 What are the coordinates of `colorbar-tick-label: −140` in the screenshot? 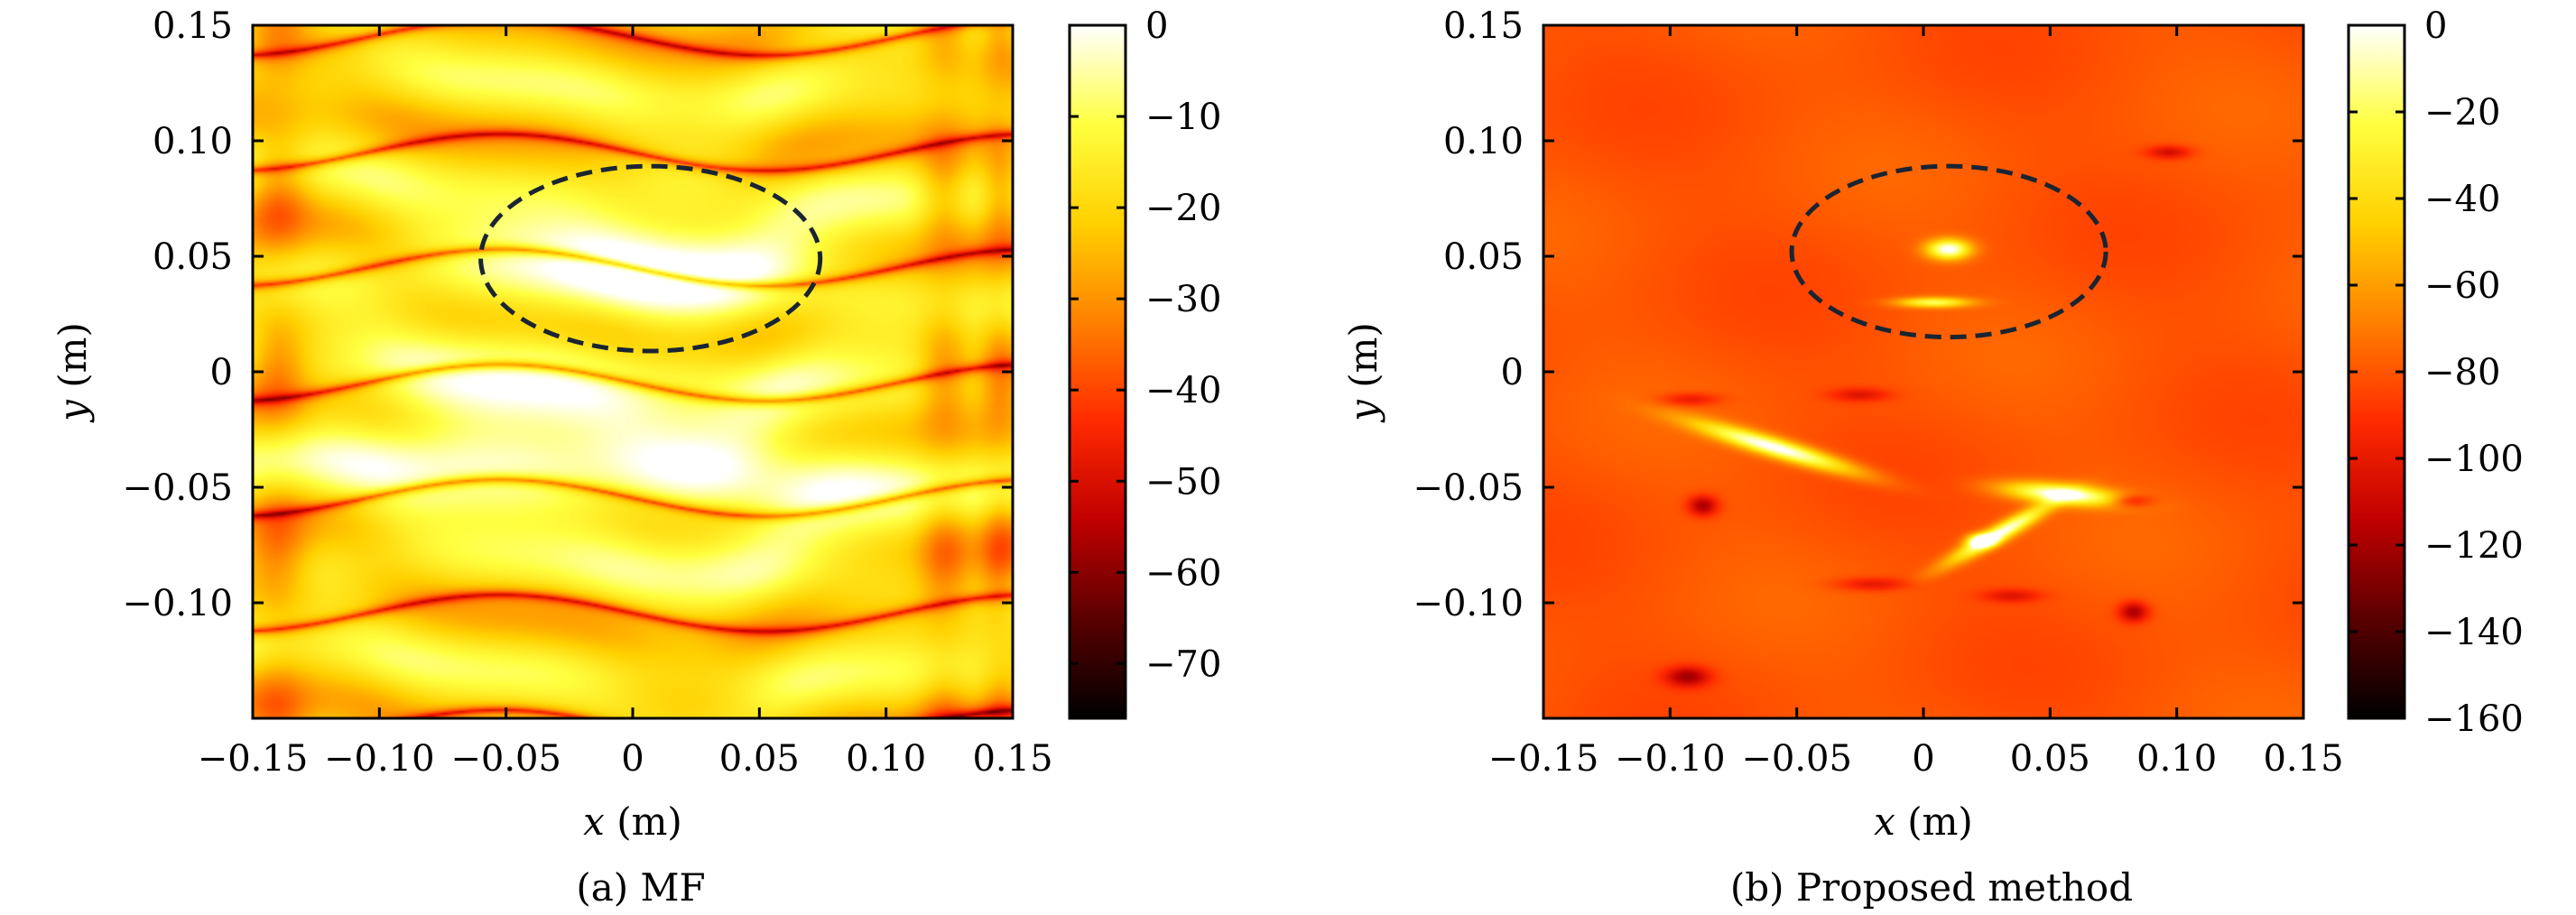 It's located at (2474, 632).